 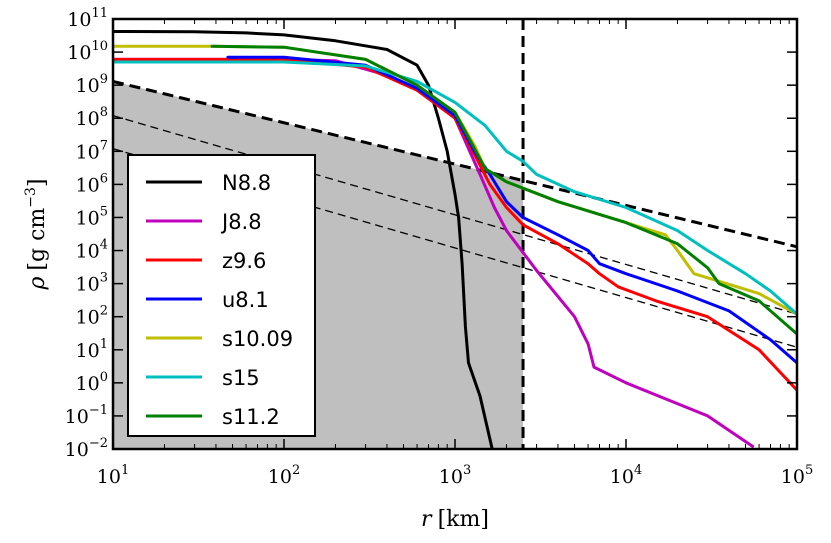 What do you see at coordinates (87, 18) in the screenshot?
I see `y-tick-label: 10¹¹` at bounding box center [87, 18].